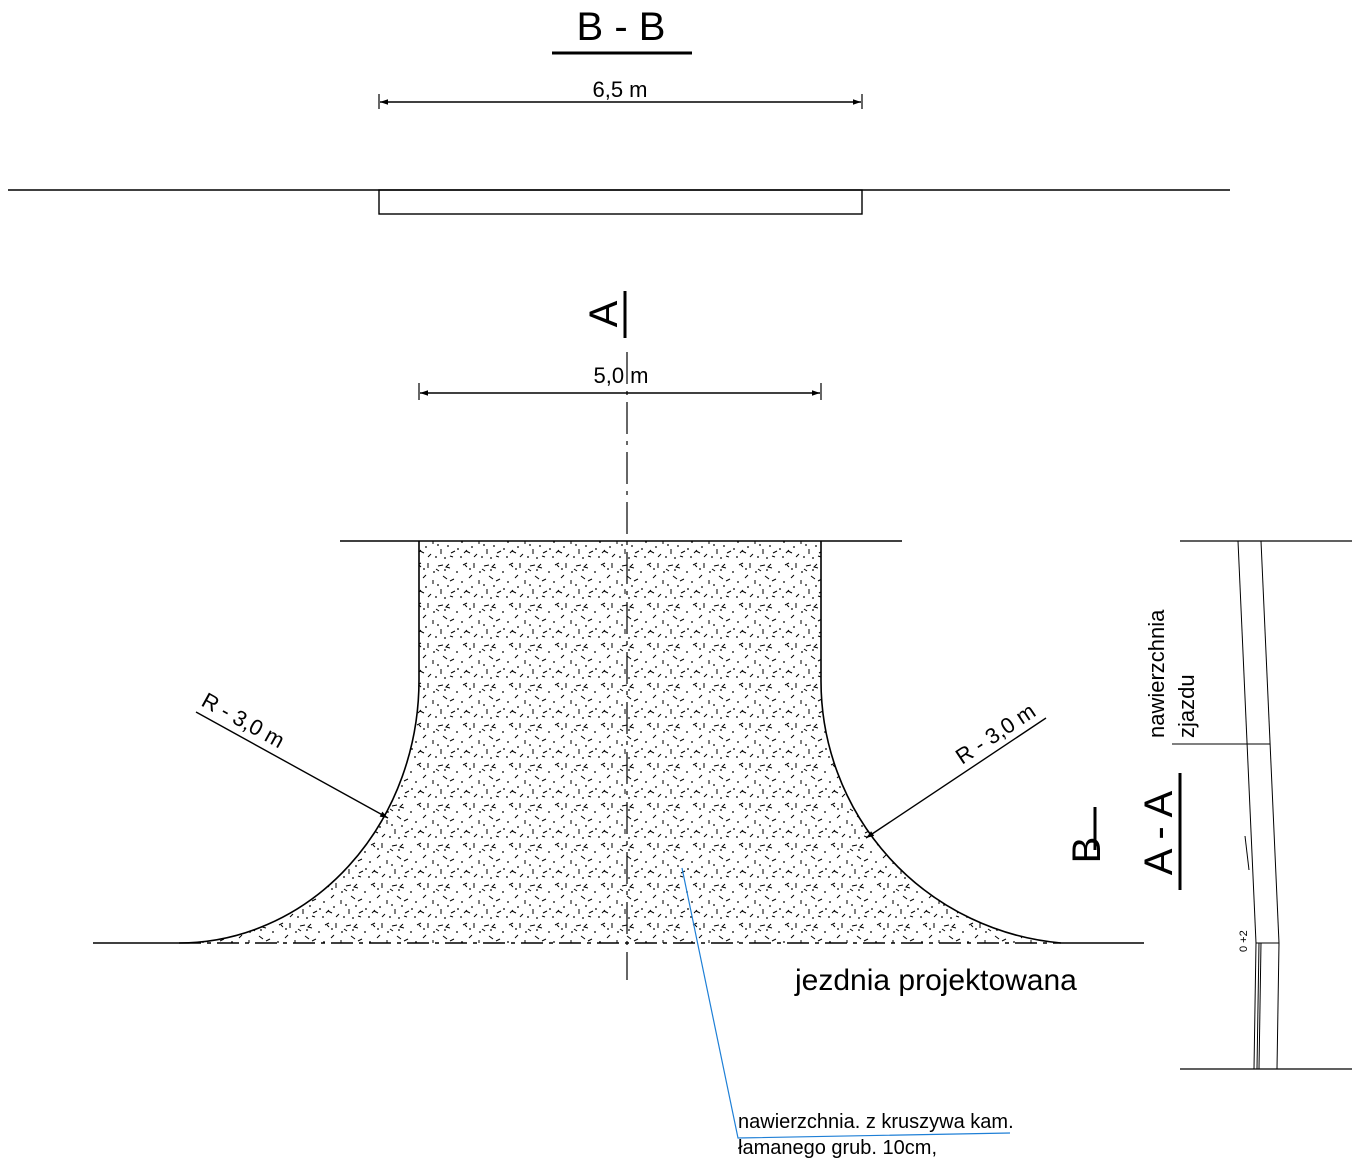 The height and width of the screenshot is (1160, 1359). Describe the element at coordinates (619, 89) in the screenshot. I see `section-bb-dimension-label: 6,5 m` at that location.